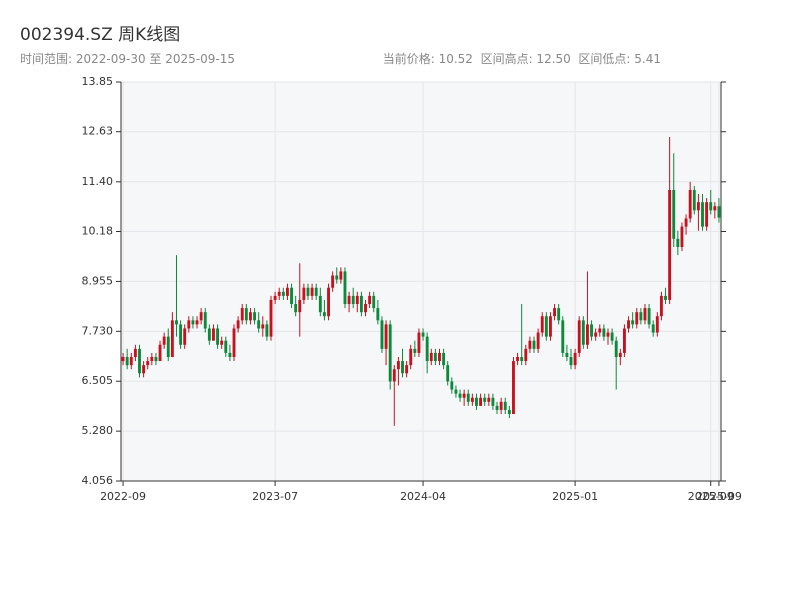 The height and width of the screenshot is (604, 800). I want to click on y-tick-label: 13.85, so click(98, 81).